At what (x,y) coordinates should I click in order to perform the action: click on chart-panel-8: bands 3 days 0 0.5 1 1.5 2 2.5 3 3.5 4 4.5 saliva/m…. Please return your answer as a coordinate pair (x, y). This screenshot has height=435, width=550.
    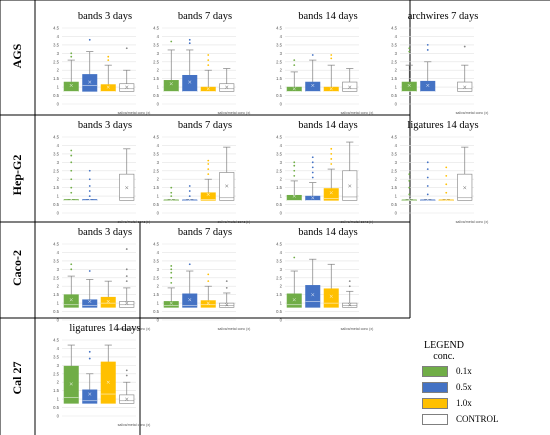
    Looking at the image, I should click on (101, 279).